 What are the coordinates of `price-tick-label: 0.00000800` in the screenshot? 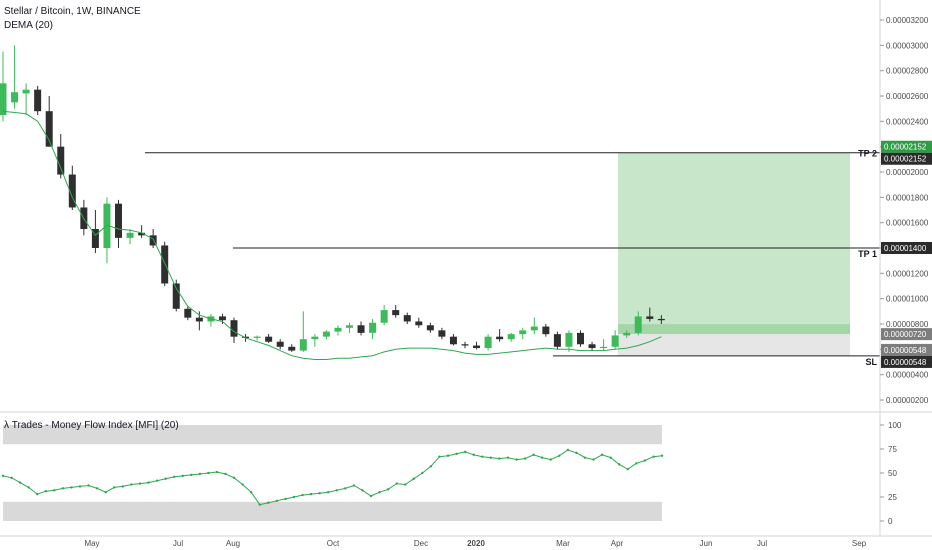 It's located at (907, 324).